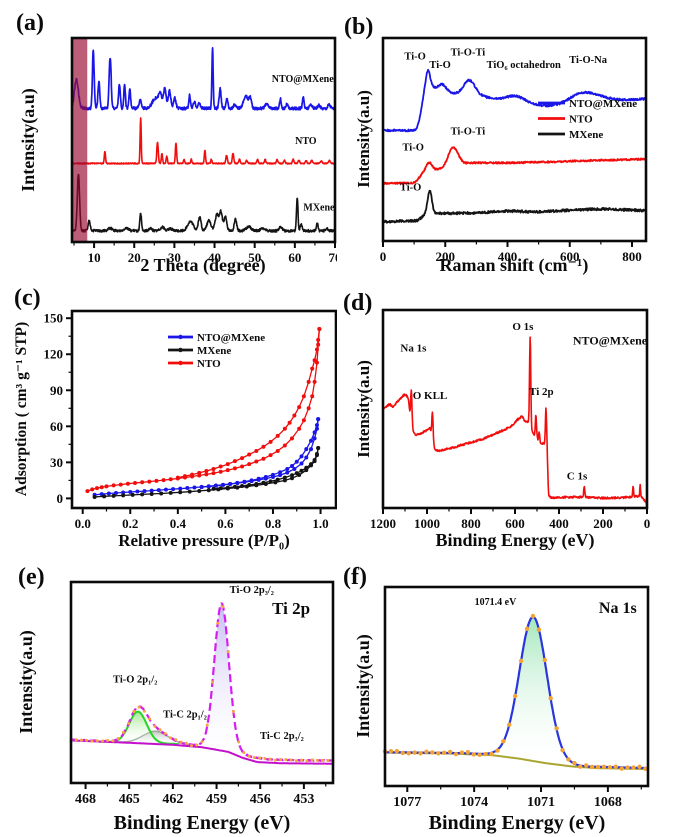 This screenshot has width=675, height=837. I want to click on annotation: MXene, so click(319, 207).